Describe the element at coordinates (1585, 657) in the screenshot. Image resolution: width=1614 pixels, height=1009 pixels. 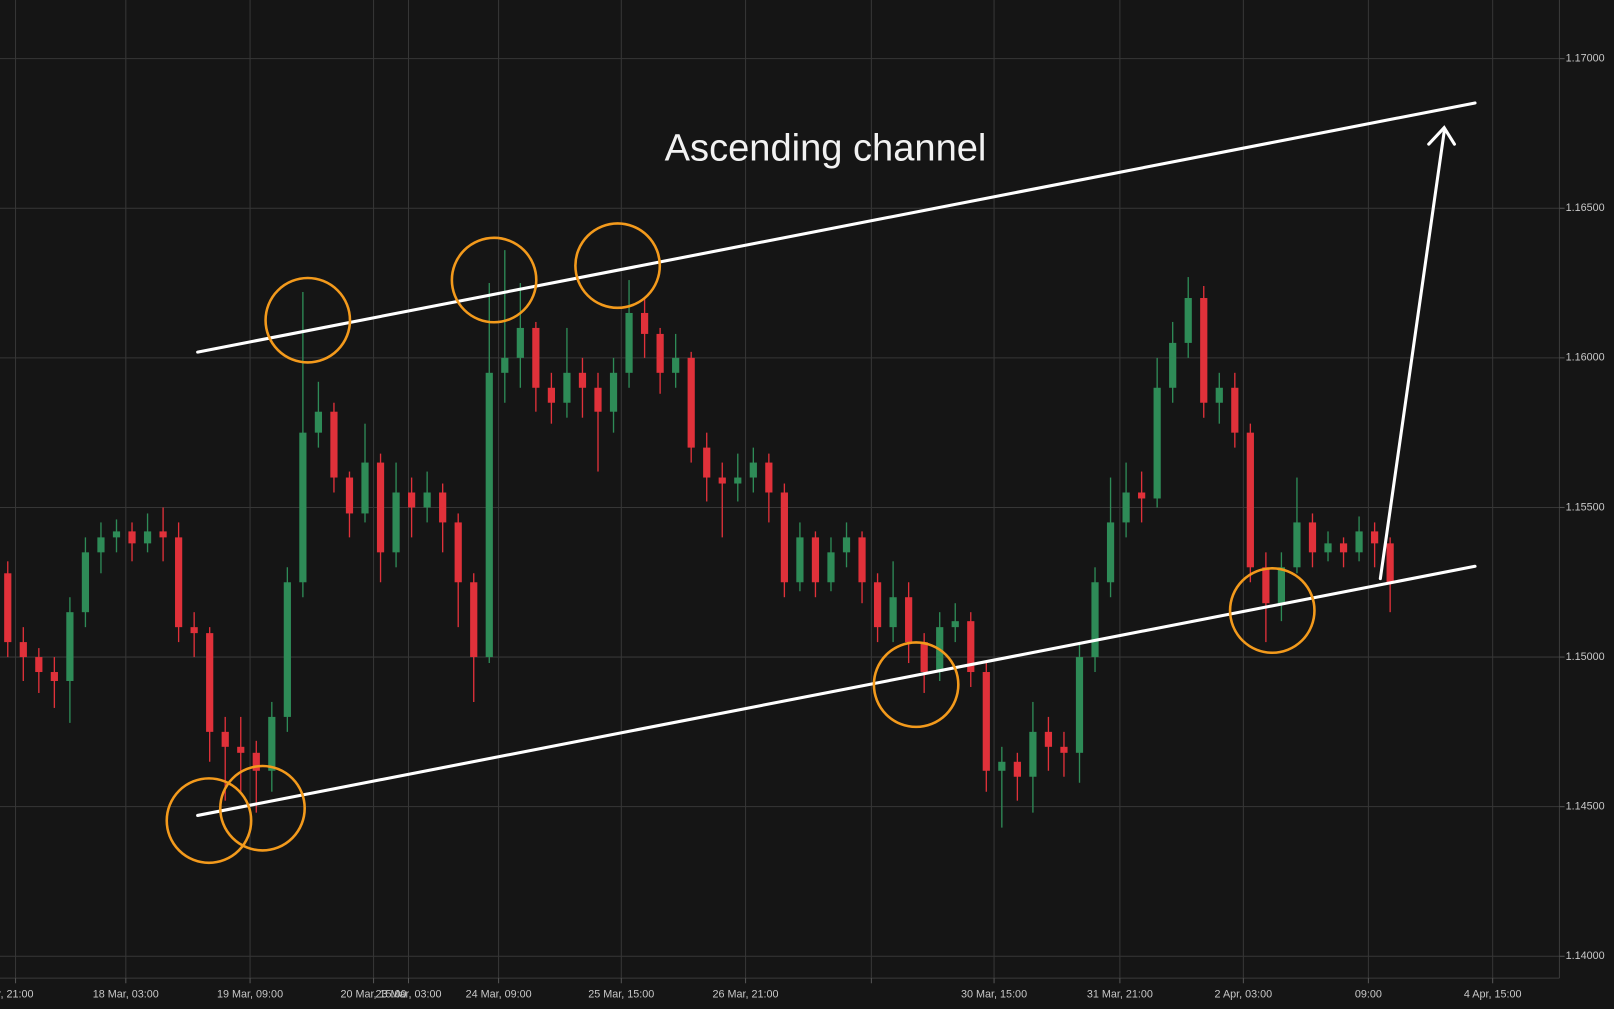
I see `y-tick-label: 1.15000` at that location.